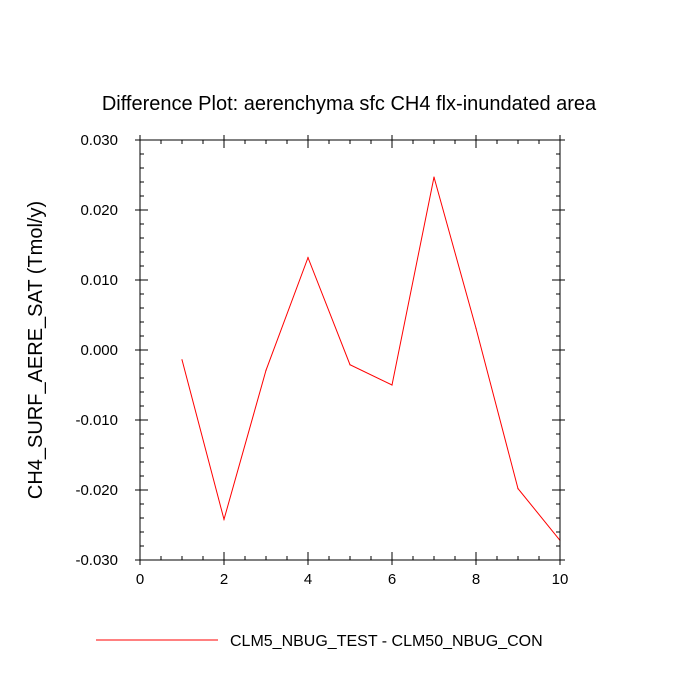 This screenshot has height=700, width=700. I want to click on y-tick-label: -0.010, so click(96, 420).